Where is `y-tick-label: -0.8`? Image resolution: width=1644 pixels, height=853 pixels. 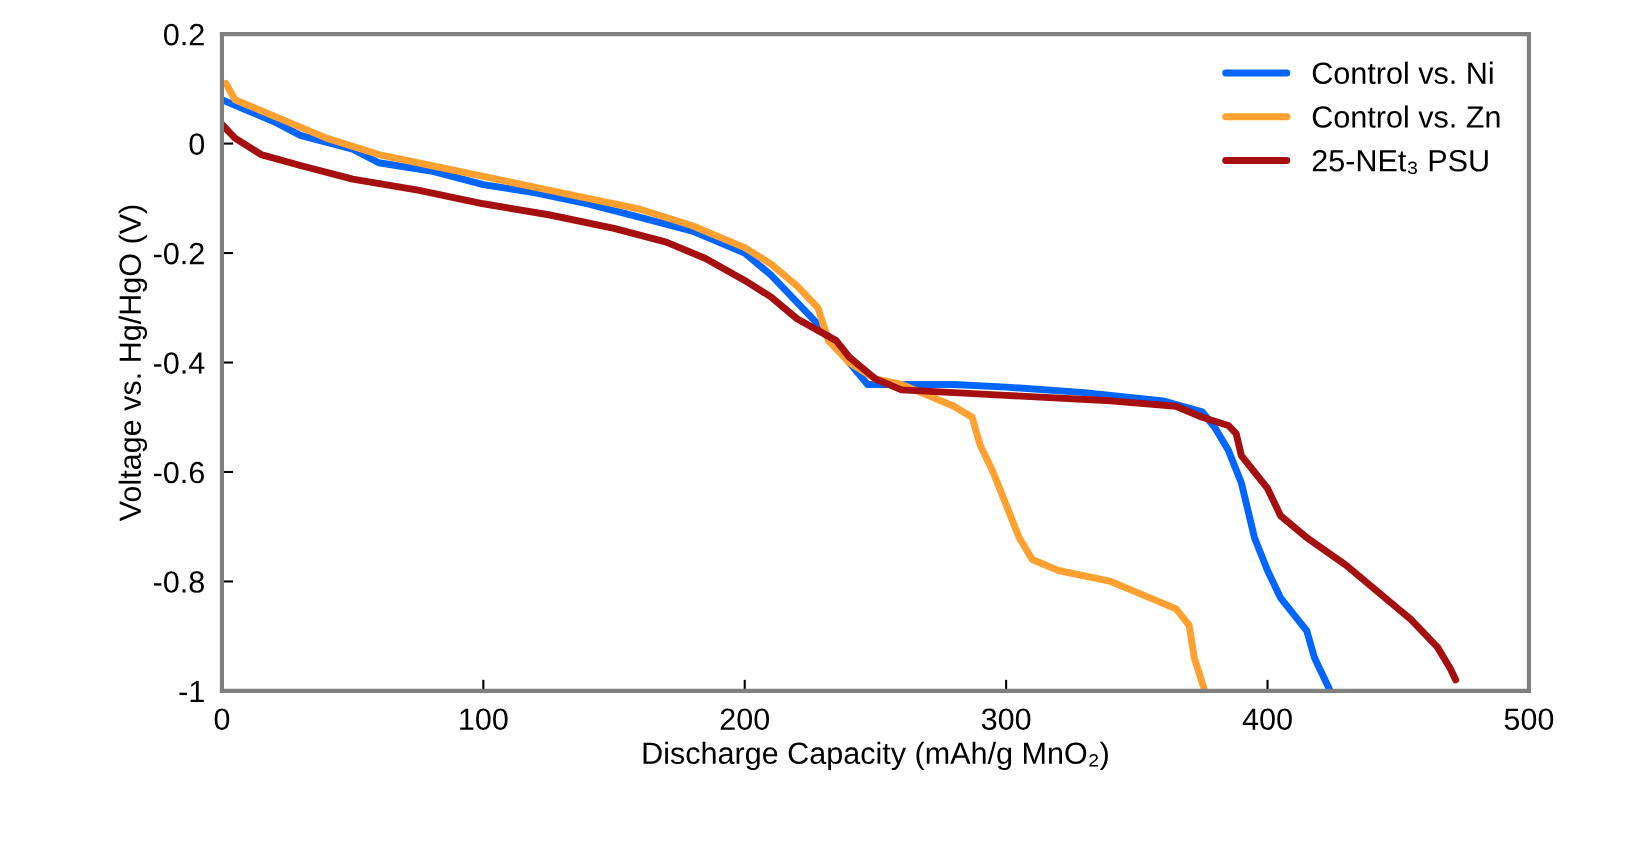
y-tick-label: -0.8 is located at coordinates (178, 582).